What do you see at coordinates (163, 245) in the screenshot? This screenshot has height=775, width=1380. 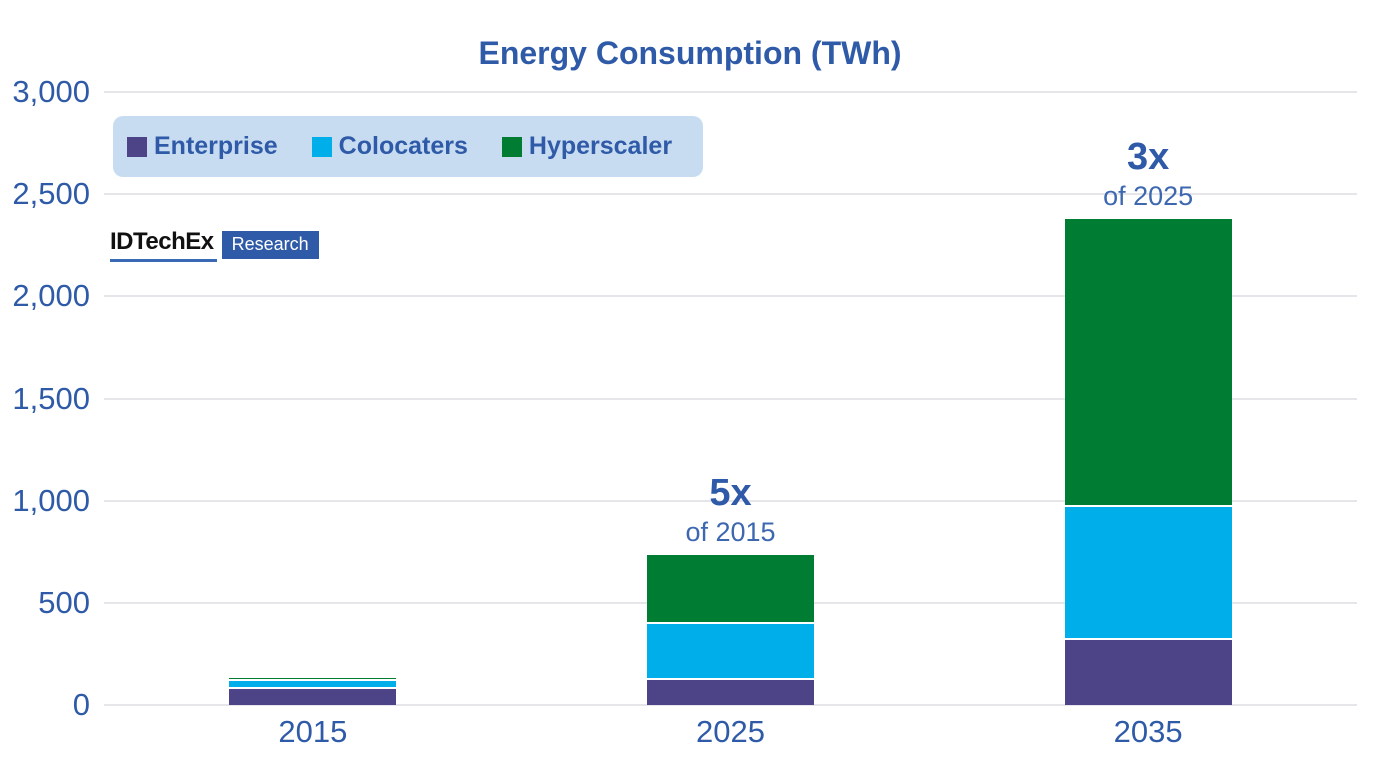 I see `idtechex-logo-text: IDTechEx` at bounding box center [163, 245].